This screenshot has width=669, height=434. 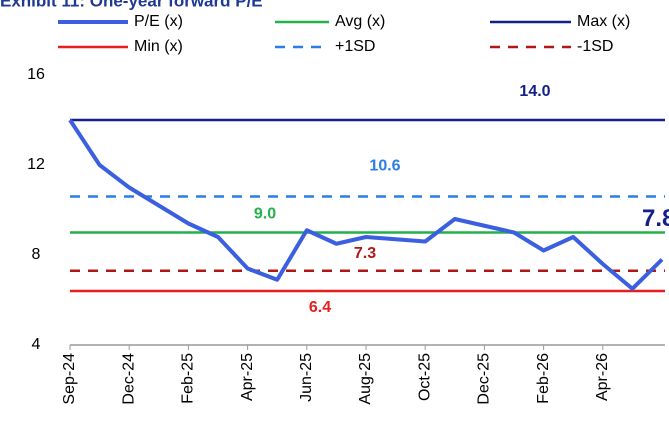 What do you see at coordinates (188, 378) in the screenshot?
I see `x-tick-label: Feb-25` at bounding box center [188, 378].